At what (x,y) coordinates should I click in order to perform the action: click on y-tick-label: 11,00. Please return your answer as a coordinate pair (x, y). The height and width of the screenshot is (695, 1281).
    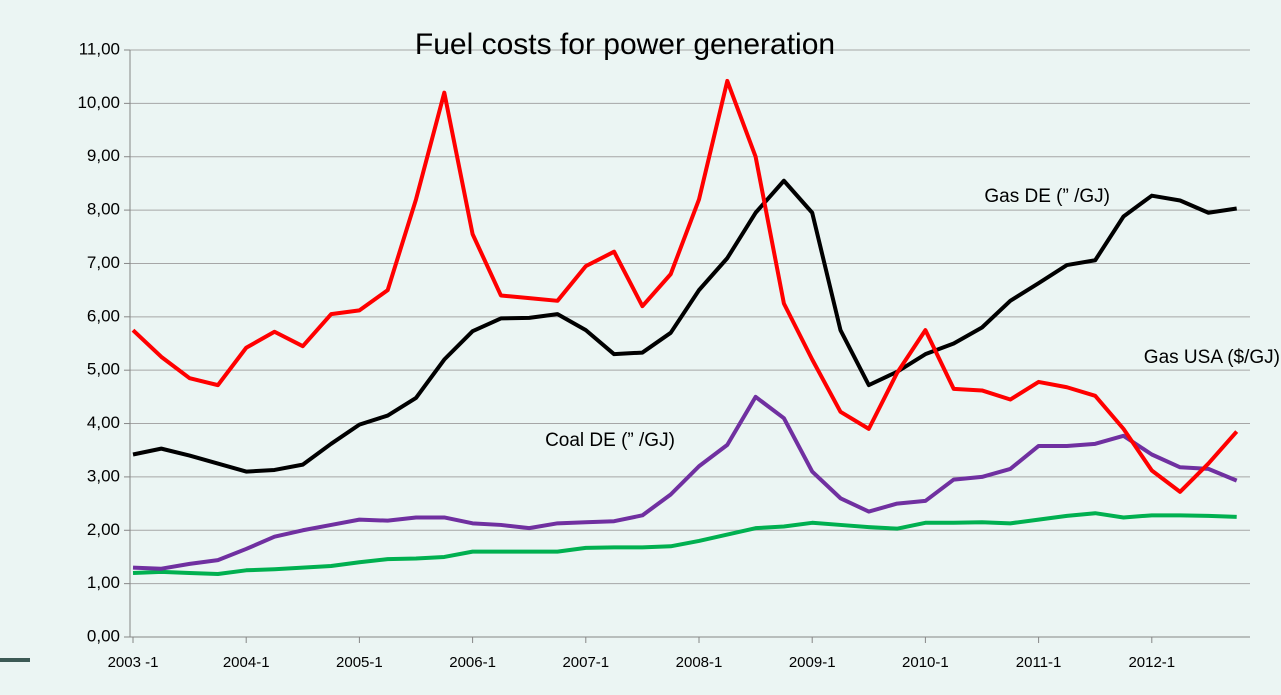
    Looking at the image, I should click on (99, 48).